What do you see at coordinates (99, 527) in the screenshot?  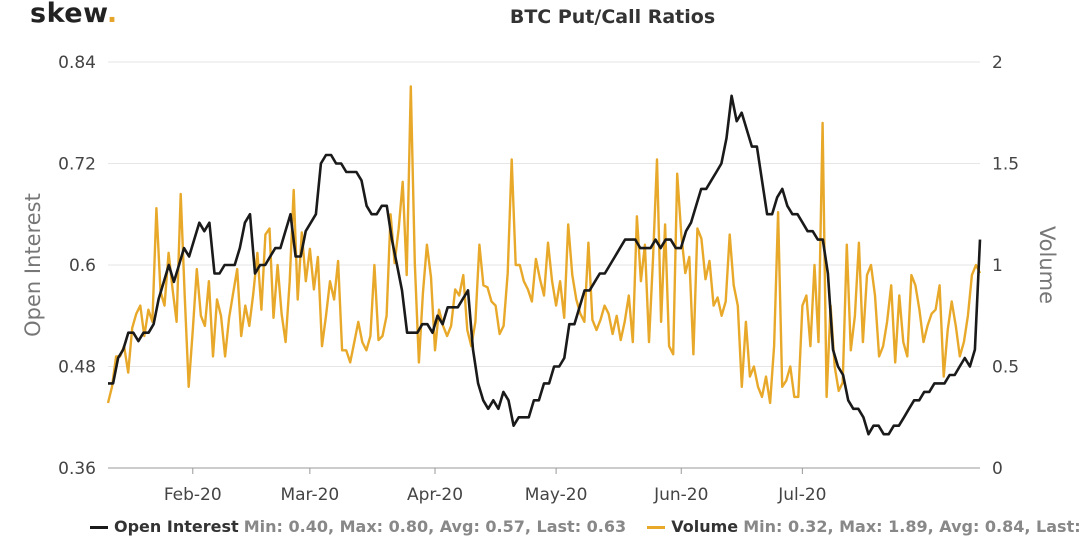 I see `legend-swatch-open-interest` at bounding box center [99, 527].